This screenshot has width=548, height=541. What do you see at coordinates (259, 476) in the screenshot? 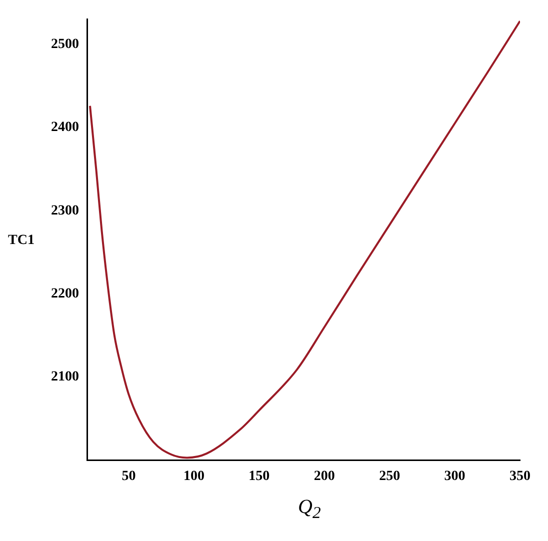
I see `x-tick-label: 150` at bounding box center [259, 476].